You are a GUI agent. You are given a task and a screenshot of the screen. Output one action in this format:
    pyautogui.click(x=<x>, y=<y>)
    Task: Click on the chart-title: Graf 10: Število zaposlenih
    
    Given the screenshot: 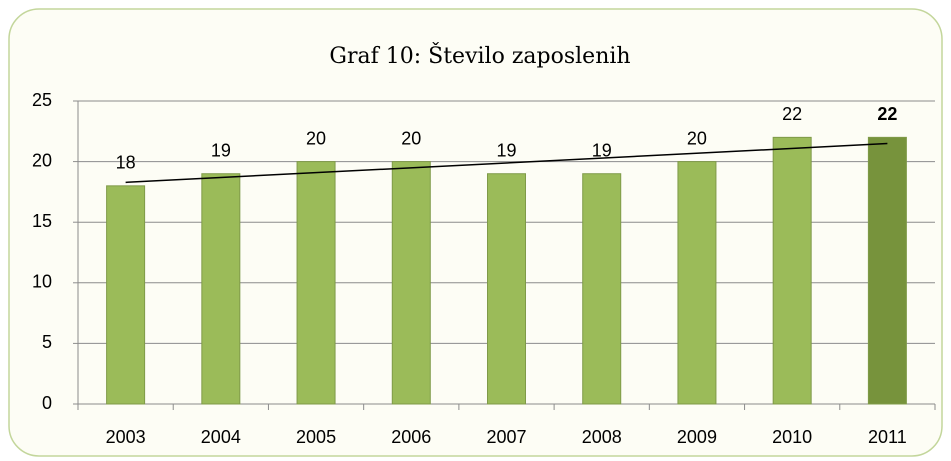 What is the action you would take?
    pyautogui.click(x=479, y=55)
    